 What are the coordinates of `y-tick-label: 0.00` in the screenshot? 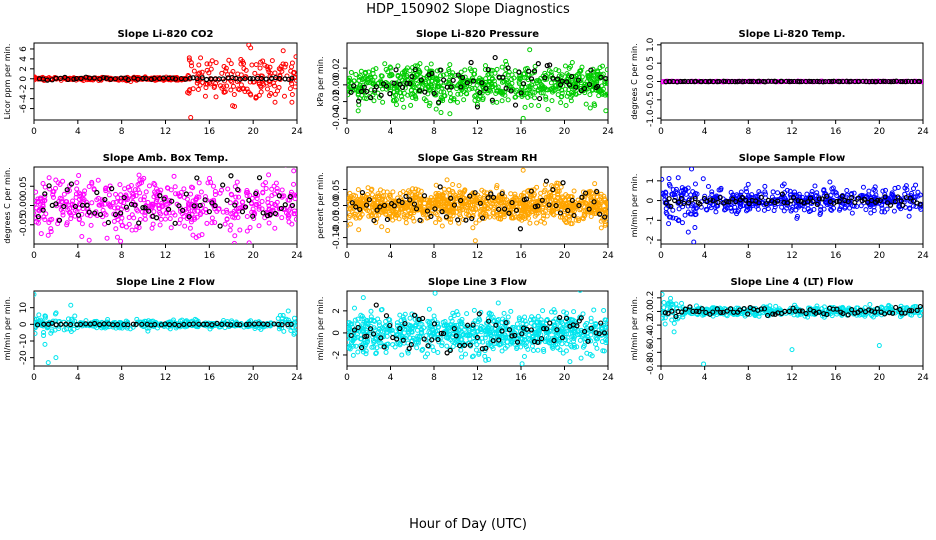 It's located at (24, 205).